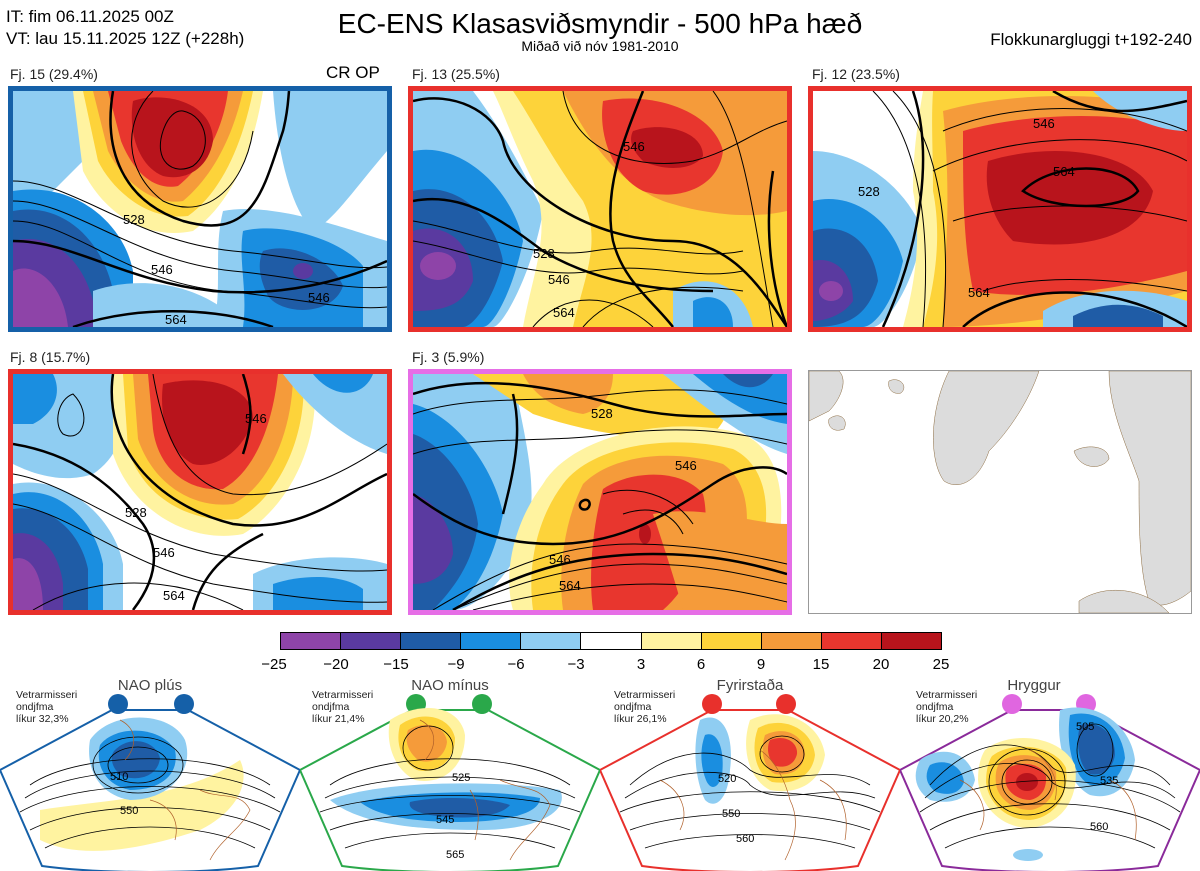 The width and height of the screenshot is (1200, 871). I want to click on cluster-label: Fj. 3 (5.9%), so click(448, 357).